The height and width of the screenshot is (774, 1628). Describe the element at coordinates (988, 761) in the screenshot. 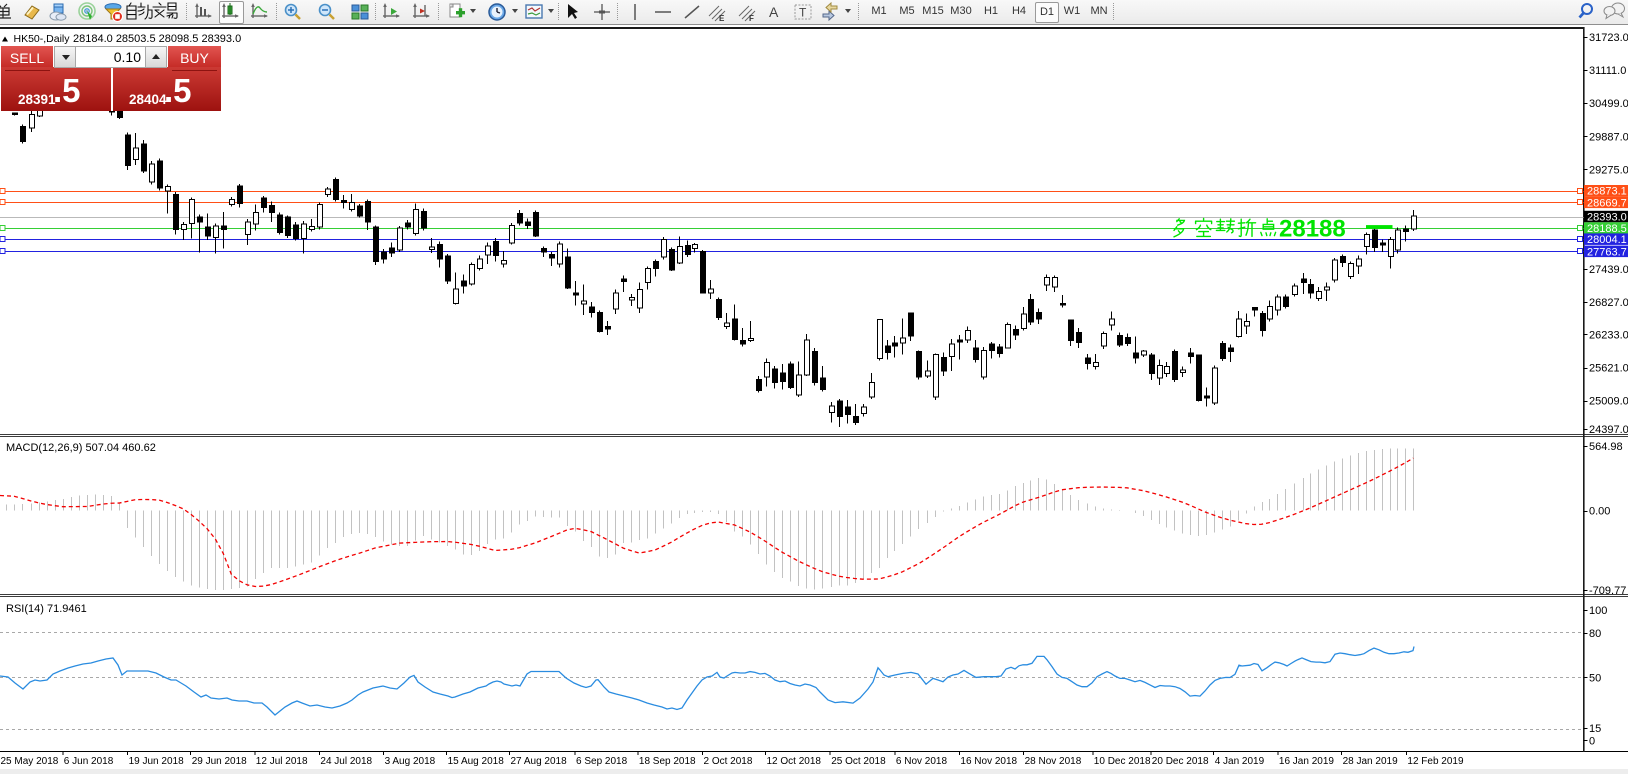

I see `svg-text: 16 Nov 2018` at that location.